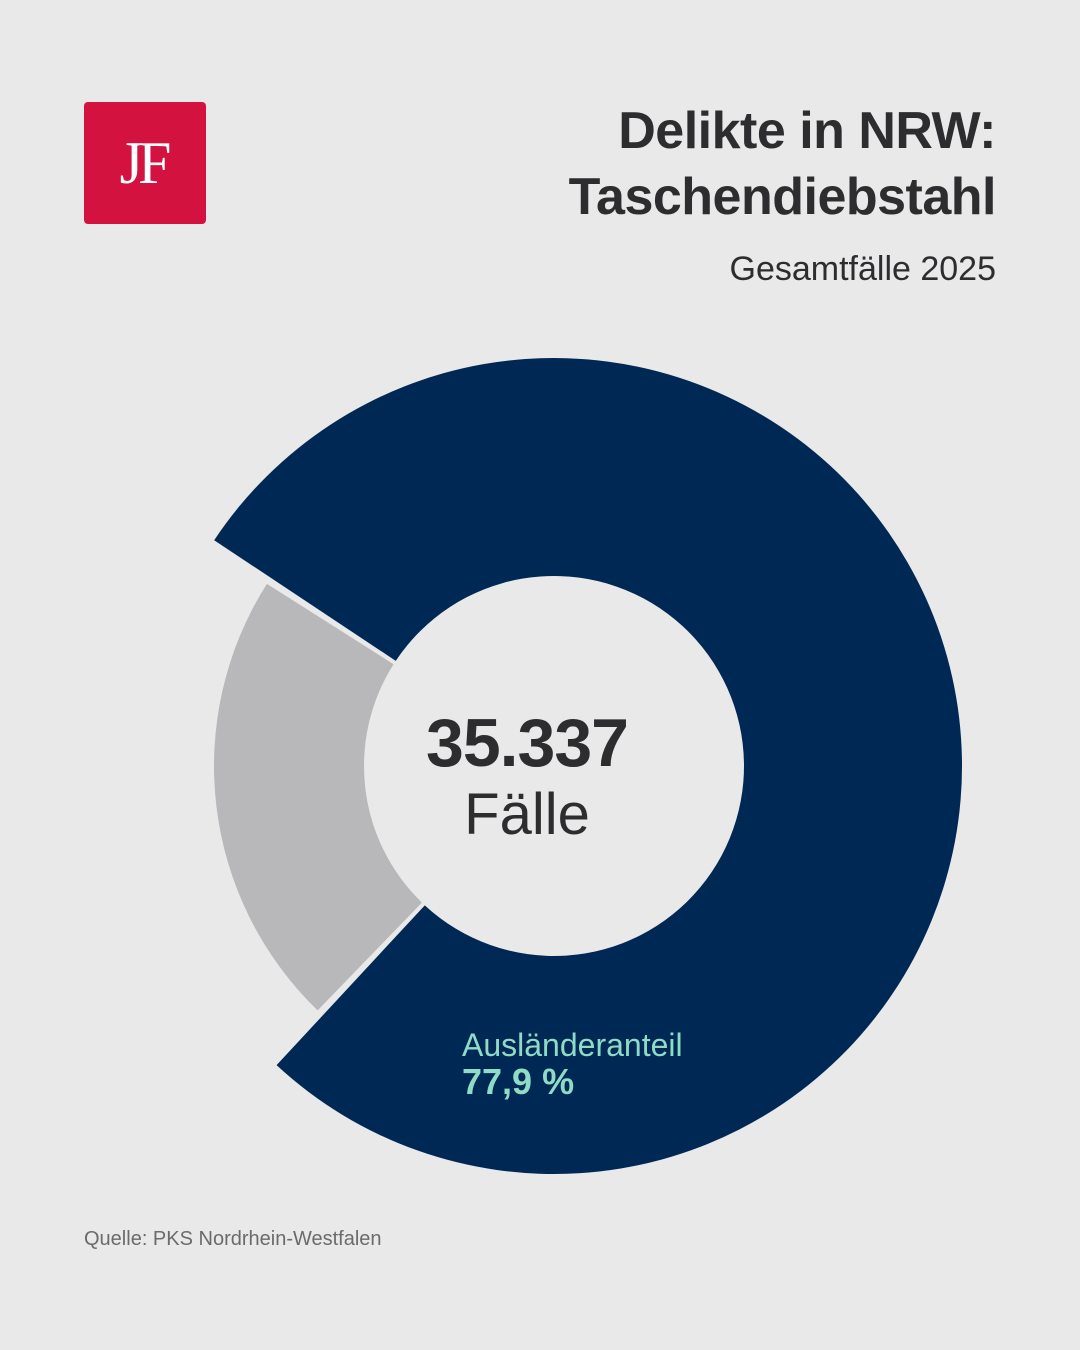  Describe the element at coordinates (782, 197) in the screenshot. I see `title-line-2: Taschendiebstahl` at that location.